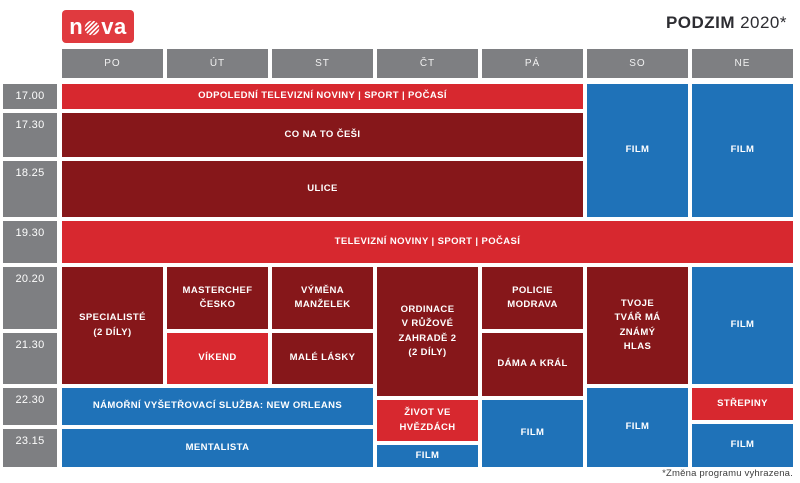 This screenshot has height=483, width=800. What do you see at coordinates (112, 63) in the screenshot?
I see `day-header-0: PO` at bounding box center [112, 63].